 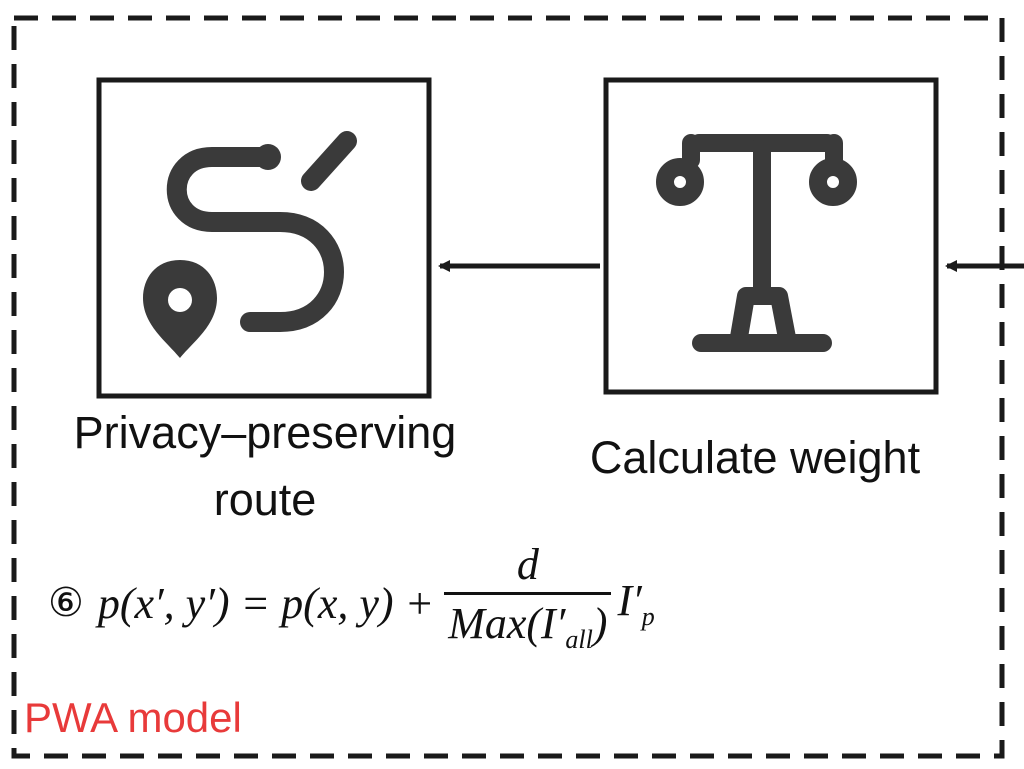 I want to click on route-map-pin-icon, so click(x=250, y=244).